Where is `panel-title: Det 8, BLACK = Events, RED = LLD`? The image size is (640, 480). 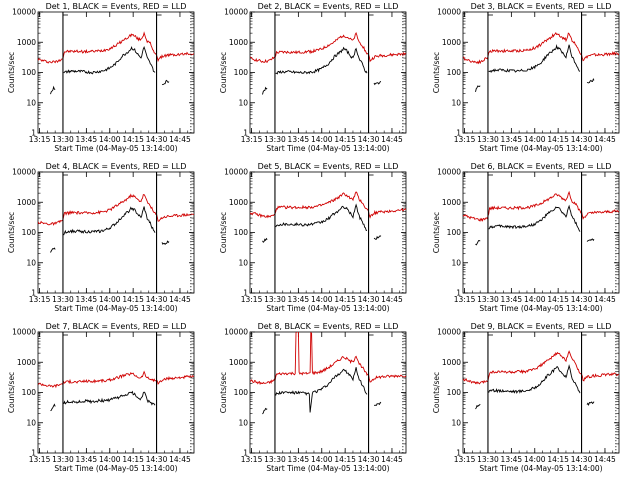
panel-title: Det 8, BLACK = Events, RED = LLD is located at coordinates (328, 326).